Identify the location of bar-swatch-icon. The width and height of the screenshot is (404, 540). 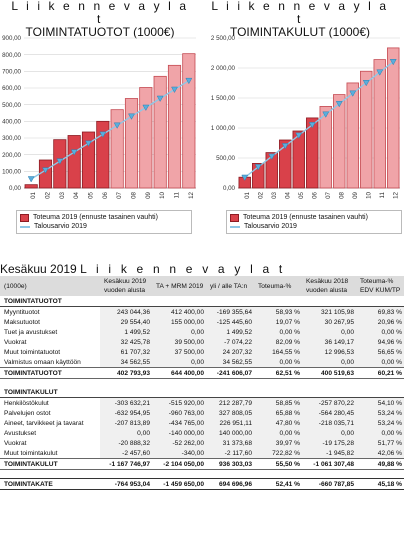
(234, 217).